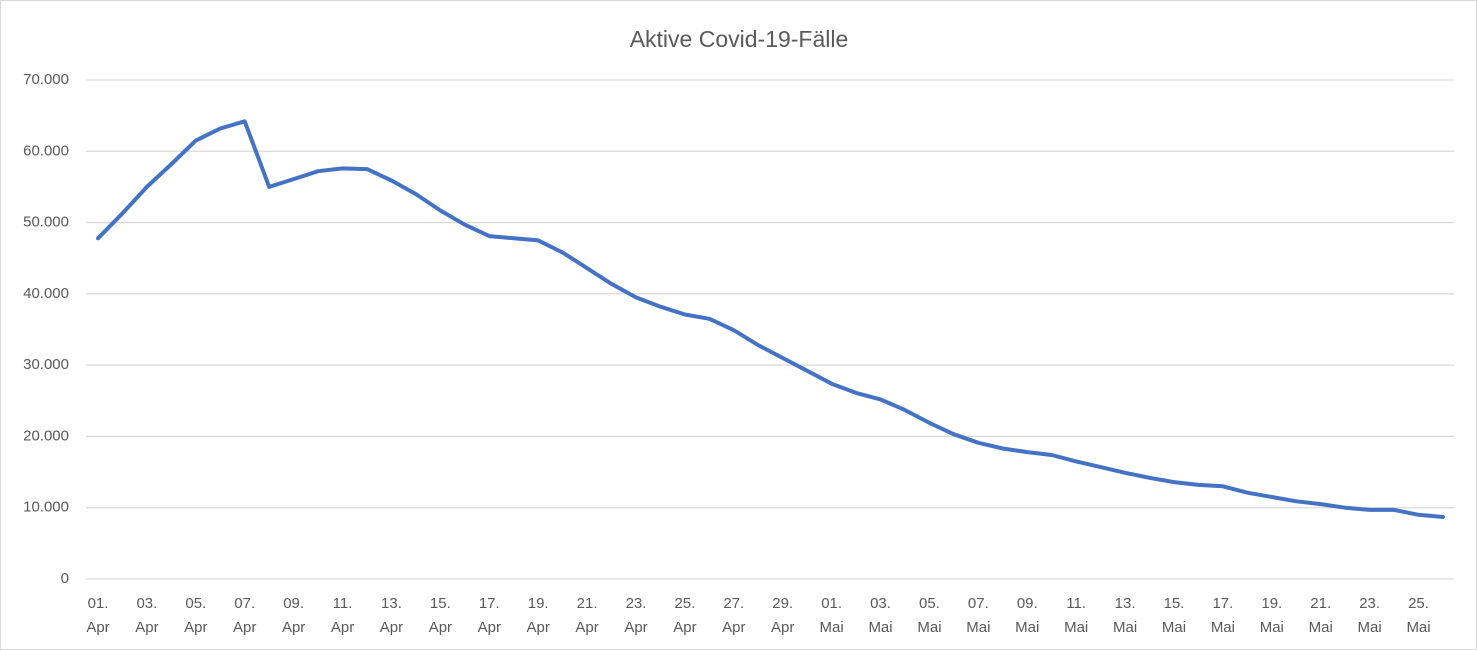 Image resolution: width=1477 pixels, height=650 pixels. I want to click on x-tick-label: 17. Apr, so click(489, 615).